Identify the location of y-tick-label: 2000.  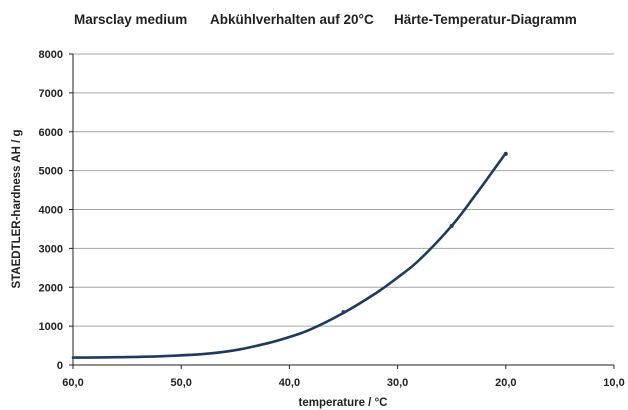
(51, 288).